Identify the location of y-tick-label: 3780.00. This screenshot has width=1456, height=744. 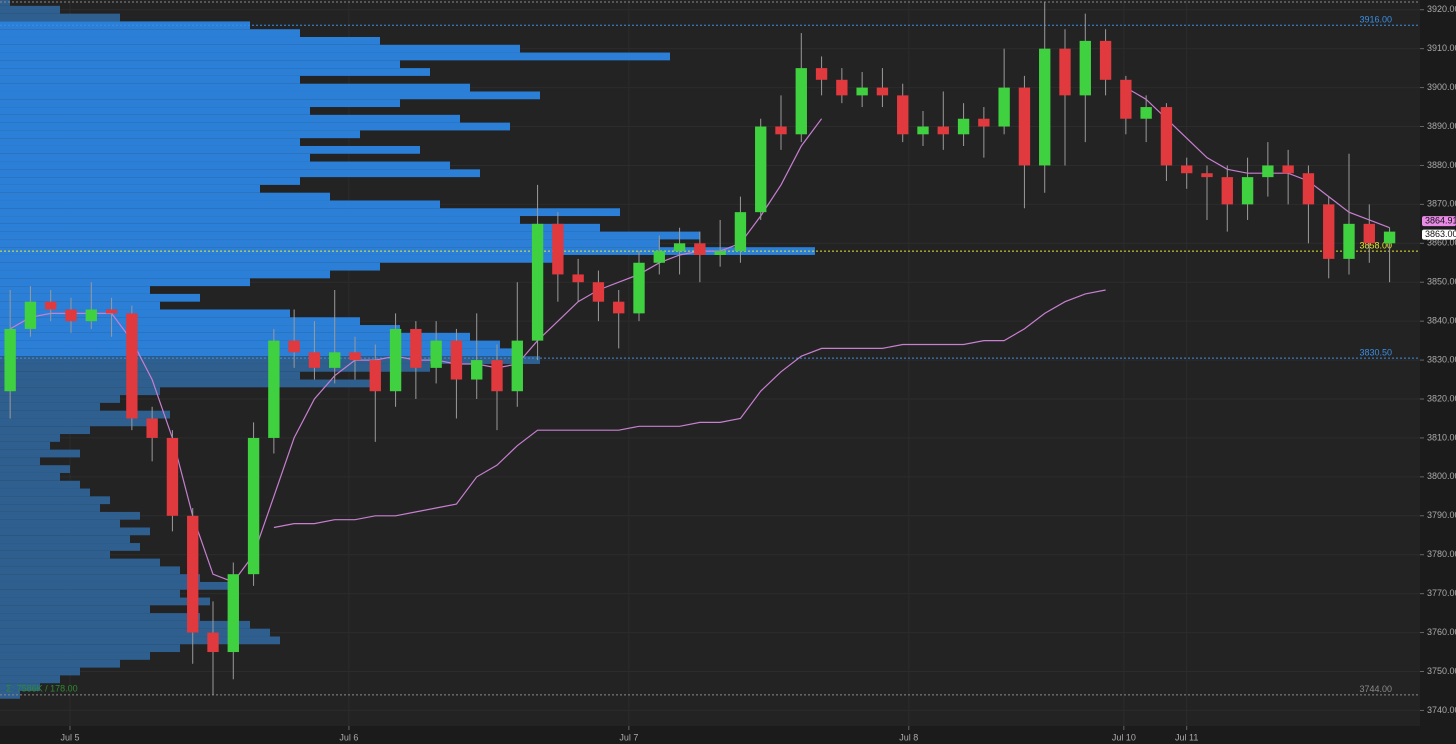
(1441, 554).